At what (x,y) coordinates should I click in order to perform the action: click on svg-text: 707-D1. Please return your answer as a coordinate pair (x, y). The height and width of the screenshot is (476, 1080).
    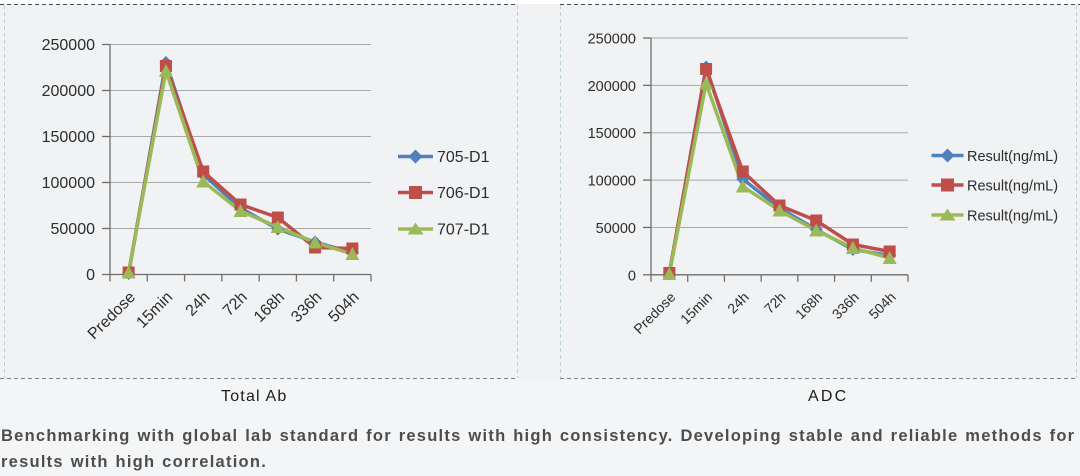
    Looking at the image, I should click on (463, 230).